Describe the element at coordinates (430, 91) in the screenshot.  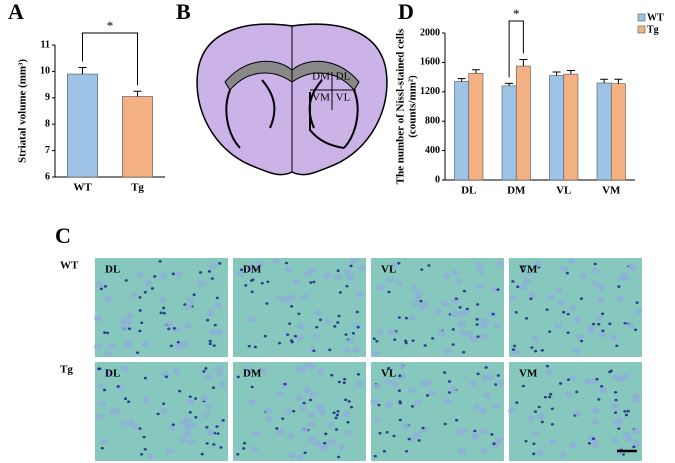
I see `y-tick-label: 1200` at that location.